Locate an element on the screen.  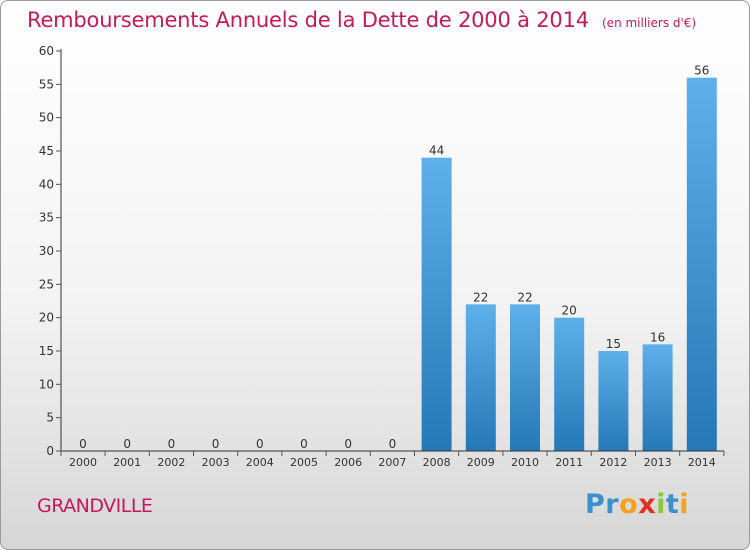
x-tick-label: 2002 is located at coordinates (171, 462).